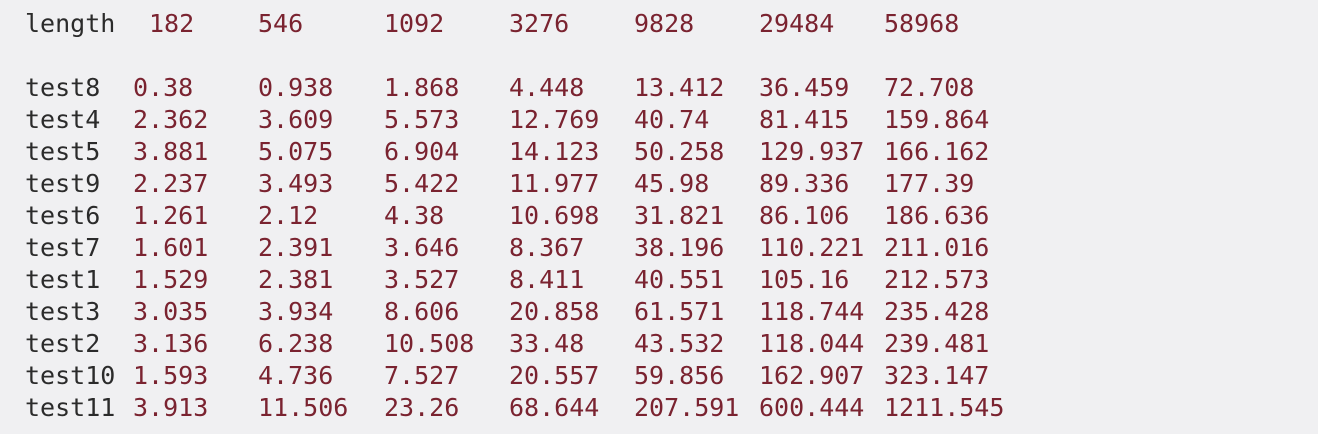 This screenshot has width=1318, height=434. I want to click on table-cell: 5.075, so click(296, 151).